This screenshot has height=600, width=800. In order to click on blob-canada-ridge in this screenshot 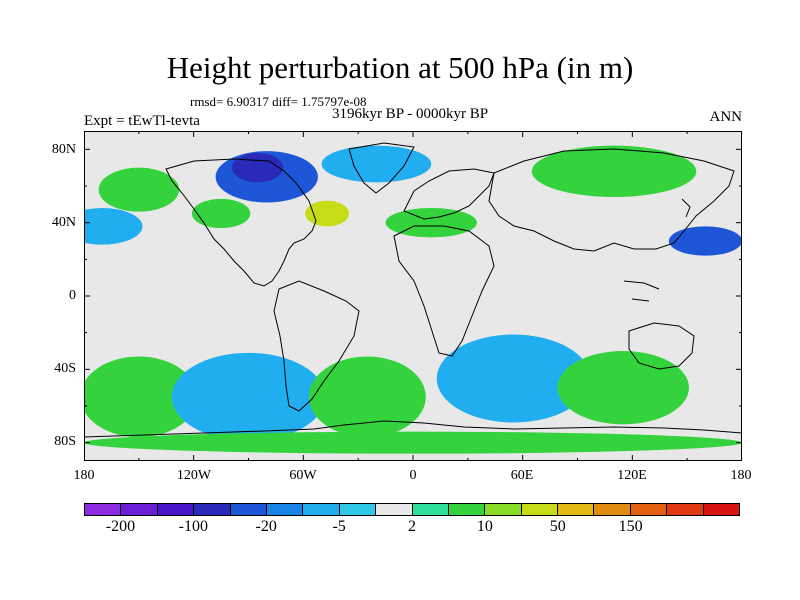, I will do `click(221, 213)`.